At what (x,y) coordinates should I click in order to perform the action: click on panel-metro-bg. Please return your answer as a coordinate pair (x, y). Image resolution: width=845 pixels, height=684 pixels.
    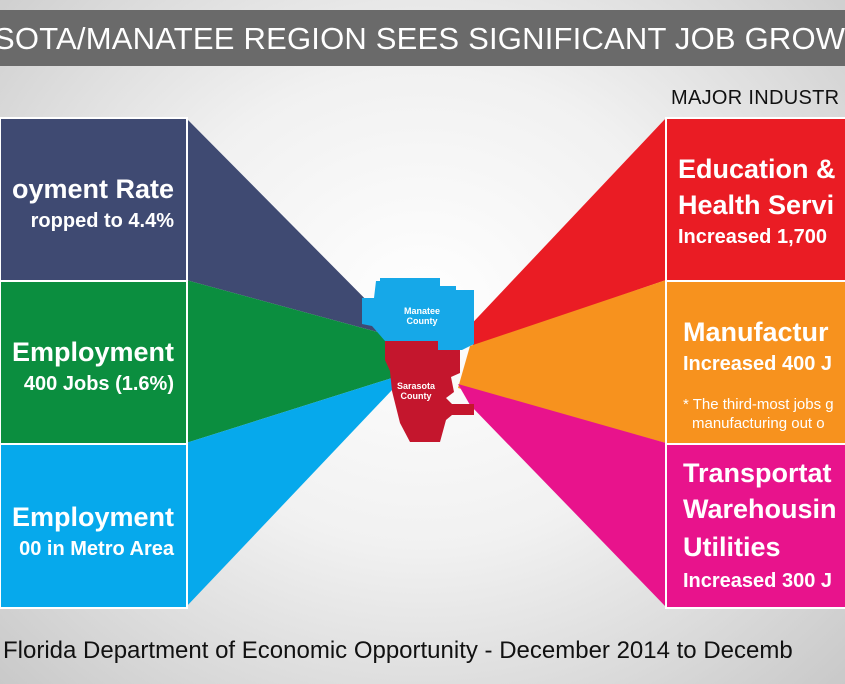
    Looking at the image, I should click on (93, 526).